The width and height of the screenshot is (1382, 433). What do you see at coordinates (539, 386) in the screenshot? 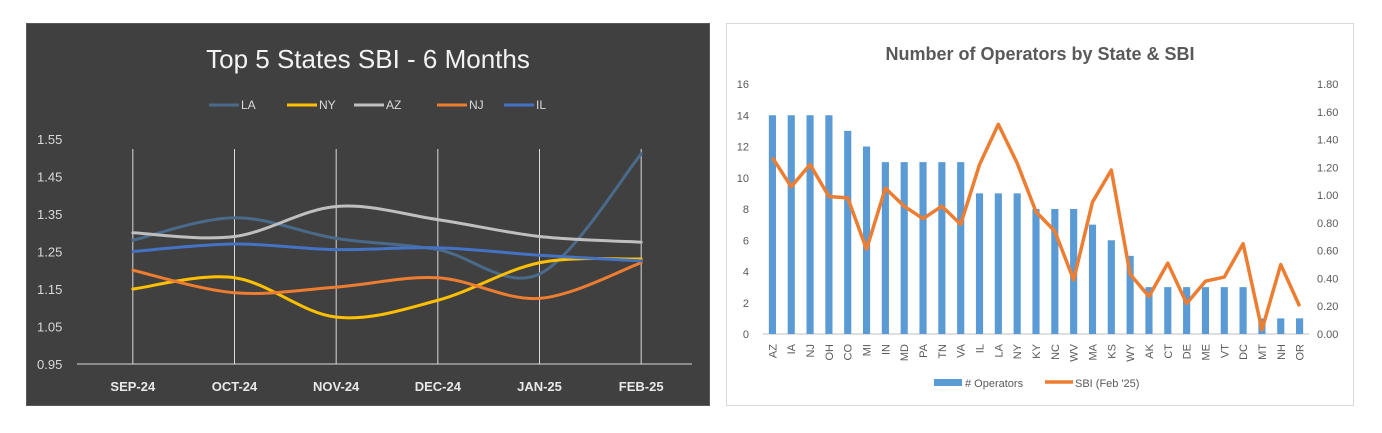
I see `x-tick-label: JAN-25` at bounding box center [539, 386].